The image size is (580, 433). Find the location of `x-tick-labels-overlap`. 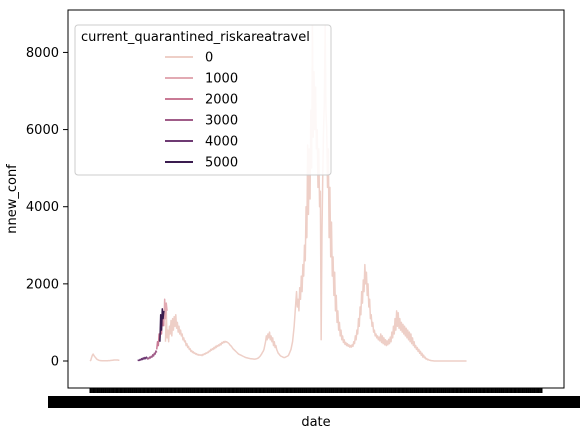

x-tick-labels-overlap is located at coordinates (314, 402).